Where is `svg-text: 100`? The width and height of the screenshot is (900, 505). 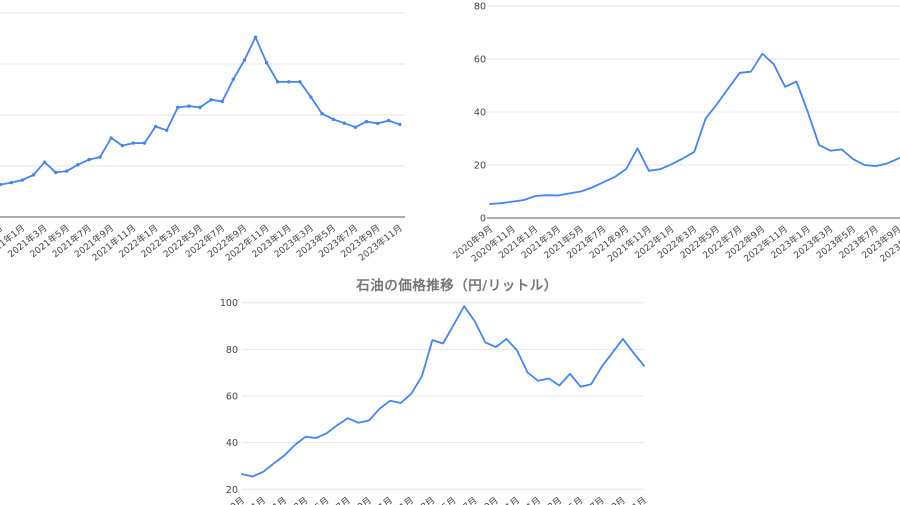 svg-text: 100 is located at coordinates (229, 303).